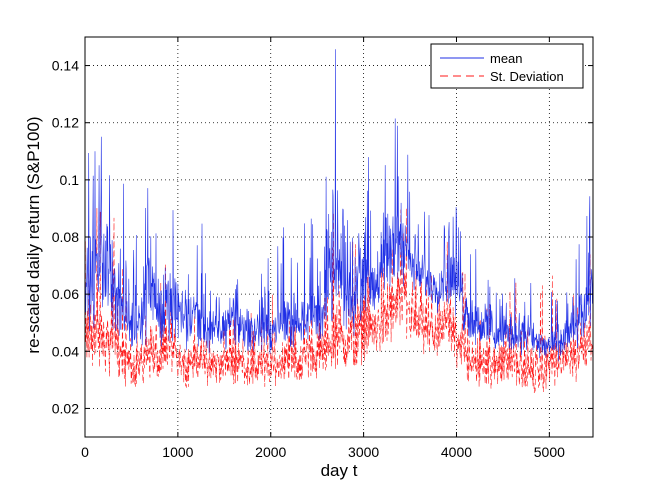 The image size is (654, 492). Describe the element at coordinates (65, 66) in the screenshot. I see `y-tick-label: 0.14` at that location.